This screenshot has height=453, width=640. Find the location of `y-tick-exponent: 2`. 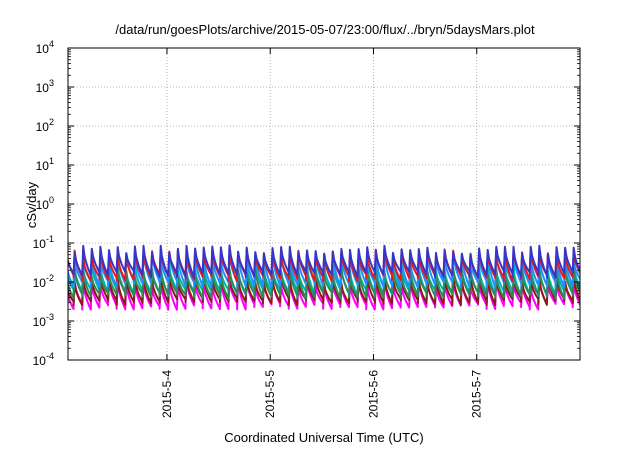

y-tick-exponent: 2 is located at coordinates (51, 122).